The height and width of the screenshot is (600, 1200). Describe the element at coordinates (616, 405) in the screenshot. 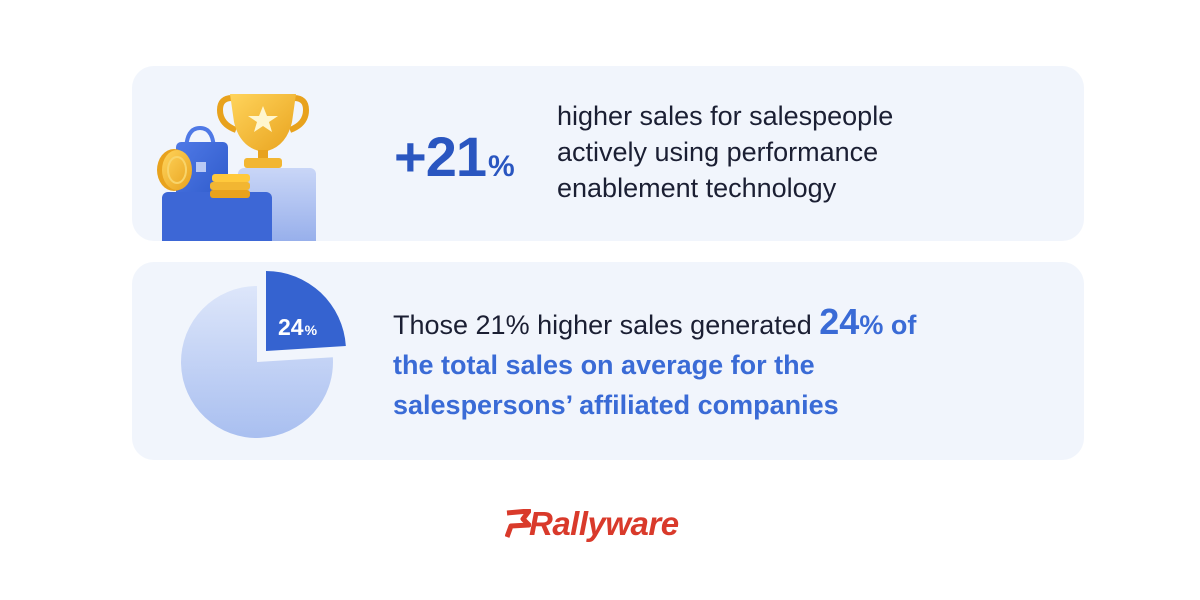

I see `share-text-line: salespersons’ affiliated companies` at that location.